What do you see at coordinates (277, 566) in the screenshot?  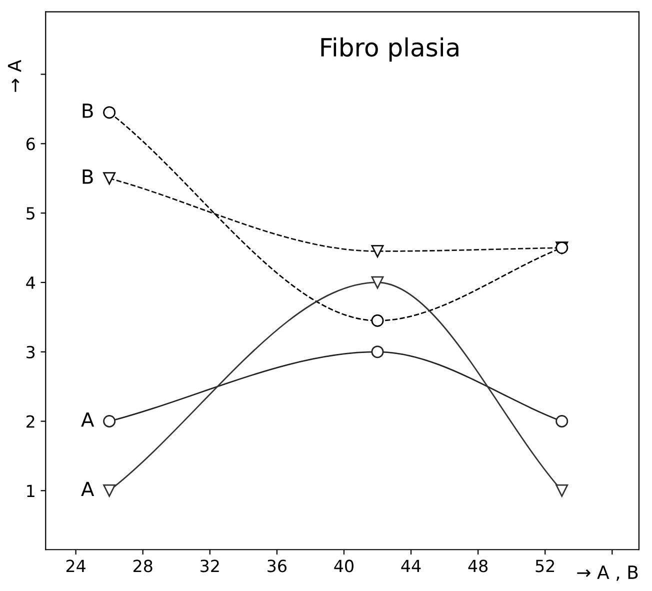 I see `x-tick-label: 36` at bounding box center [277, 566].